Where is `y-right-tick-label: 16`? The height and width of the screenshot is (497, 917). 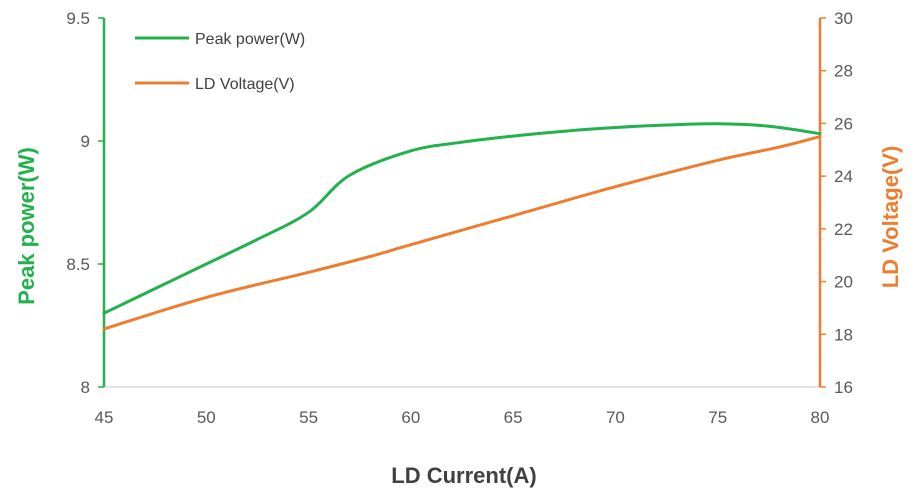 y-right-tick-label: 16 is located at coordinates (843, 387).